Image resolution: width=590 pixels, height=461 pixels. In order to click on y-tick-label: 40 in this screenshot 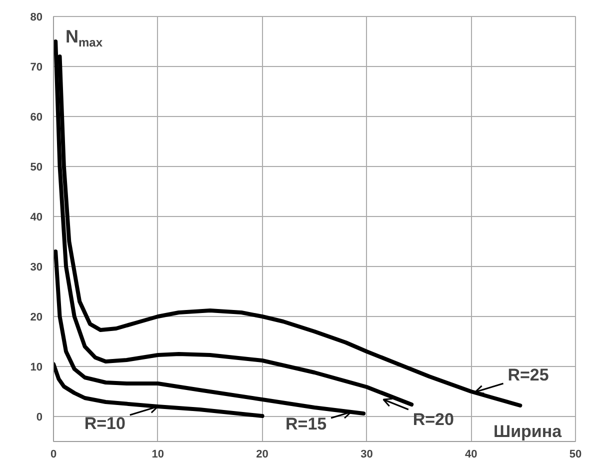, I will do `click(36, 218)`.